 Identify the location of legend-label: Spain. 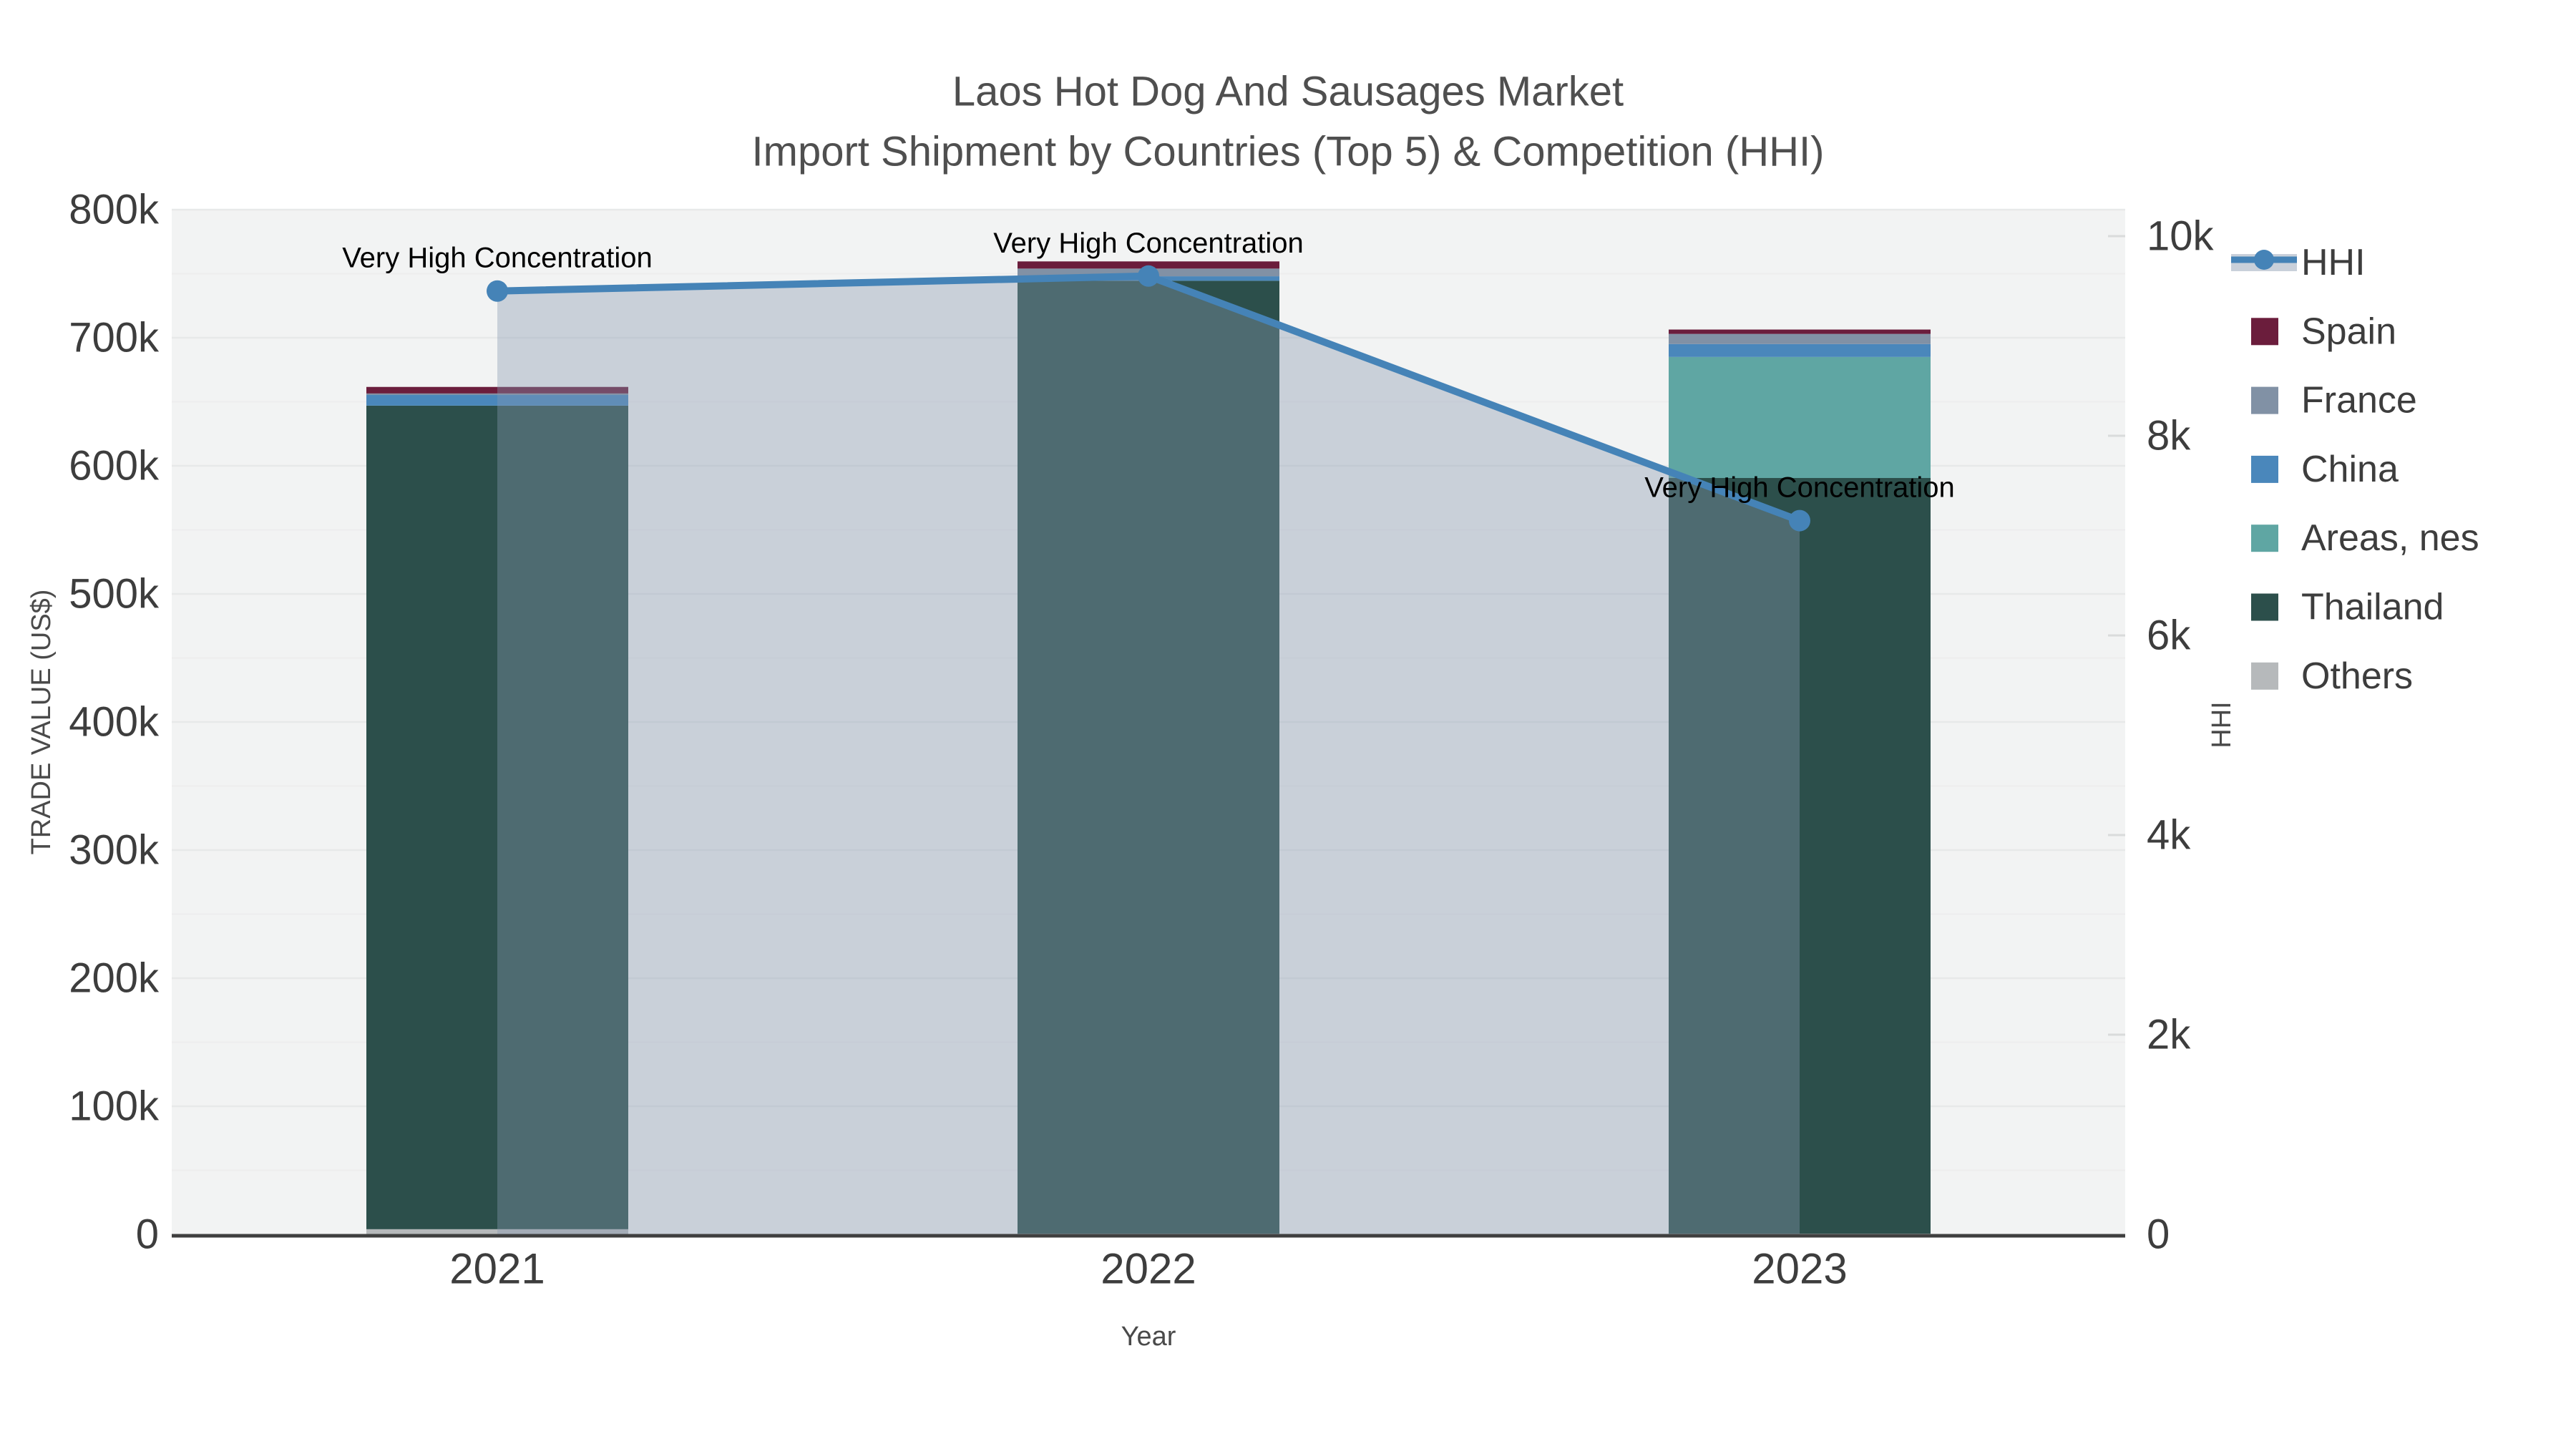
(2348, 331).